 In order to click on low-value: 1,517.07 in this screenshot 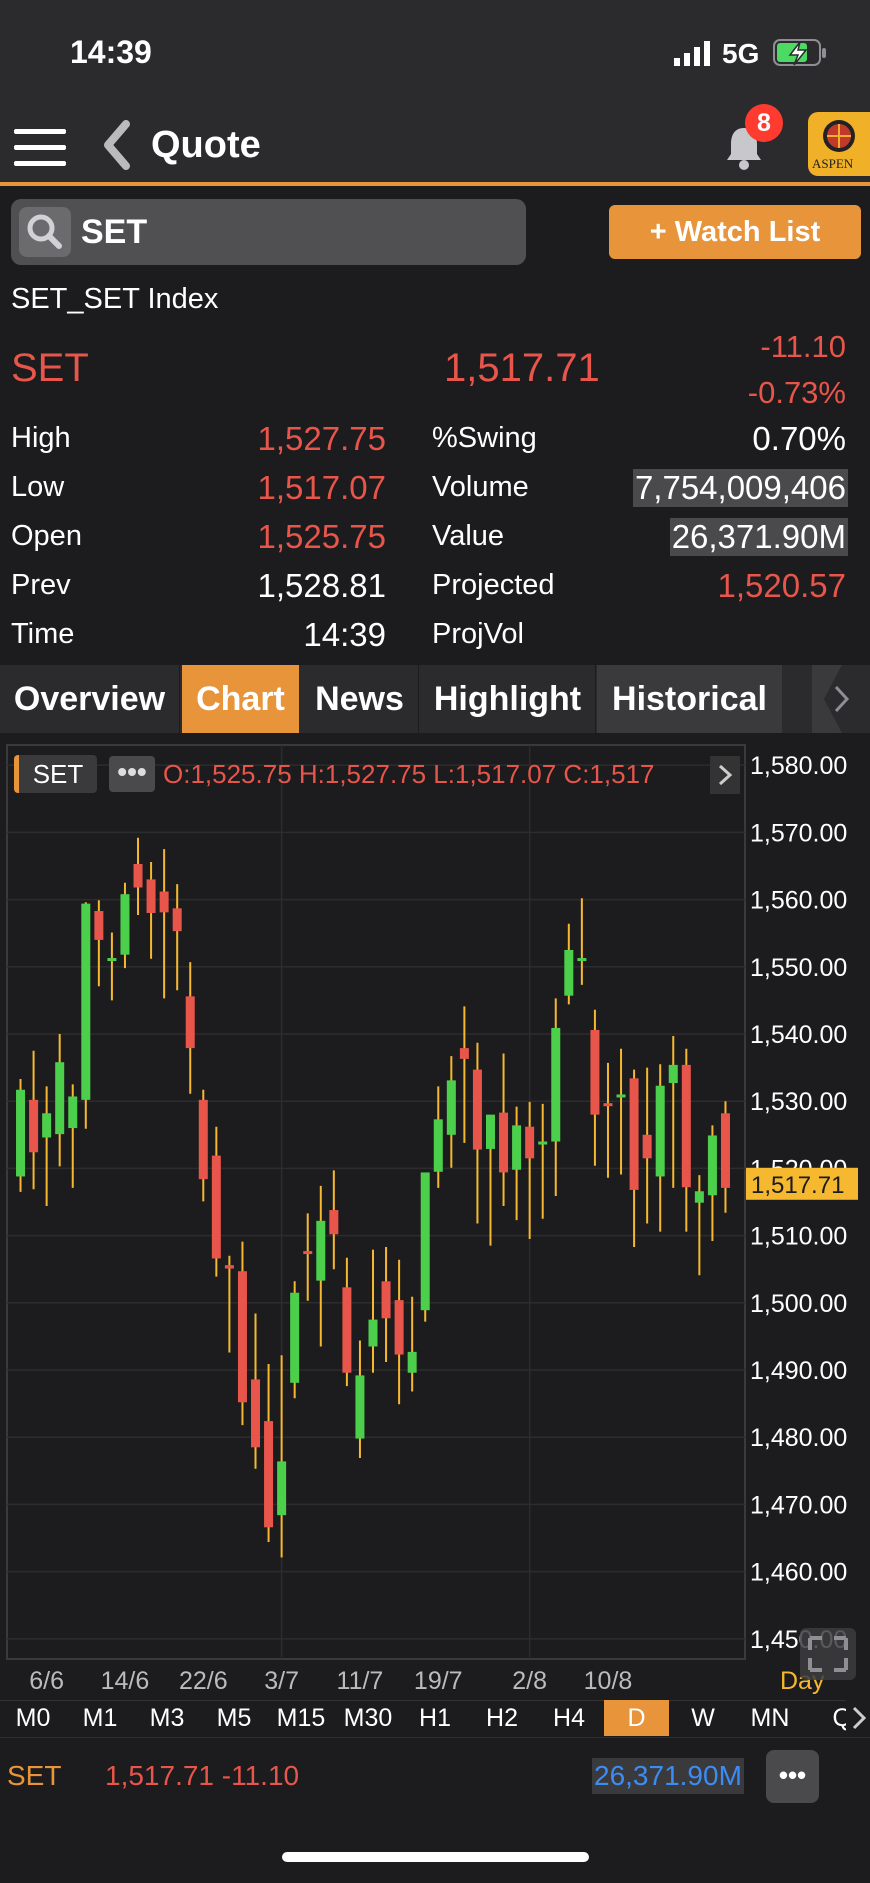, I will do `click(321, 487)`.